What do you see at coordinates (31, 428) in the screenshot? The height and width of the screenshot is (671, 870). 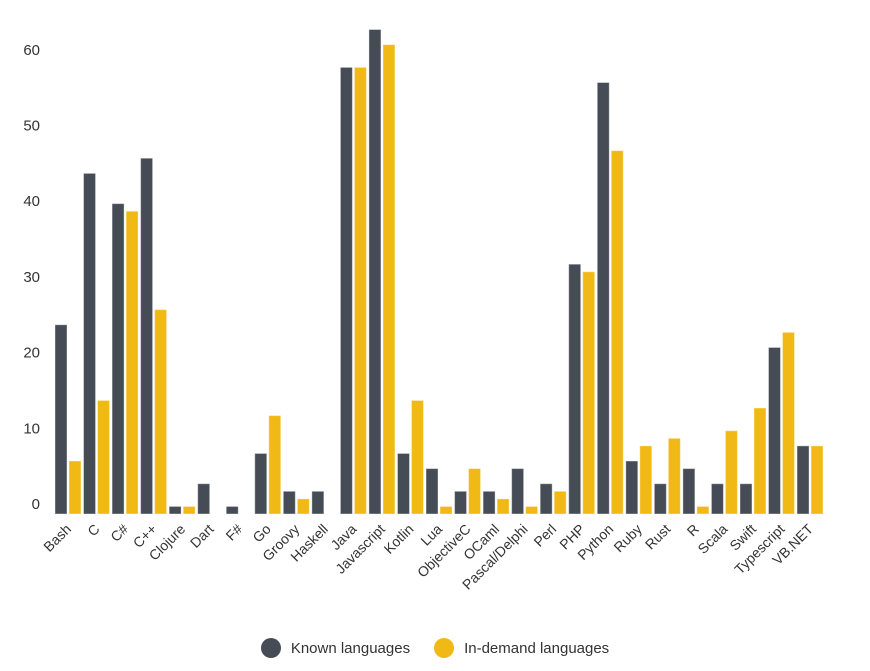 I see `y-tick-label: 10` at bounding box center [31, 428].